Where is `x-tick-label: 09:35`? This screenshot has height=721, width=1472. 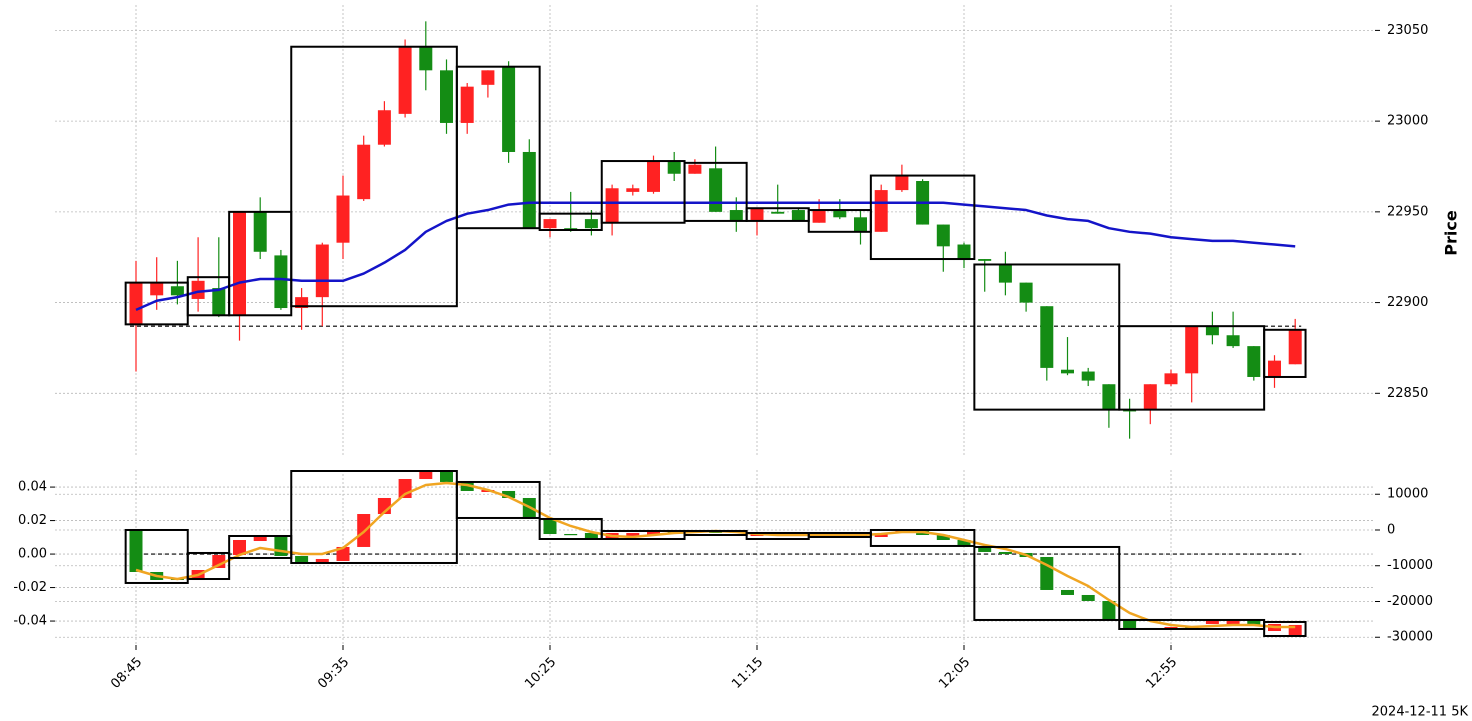
x-tick-label: 09:35 is located at coordinates (333, 673).